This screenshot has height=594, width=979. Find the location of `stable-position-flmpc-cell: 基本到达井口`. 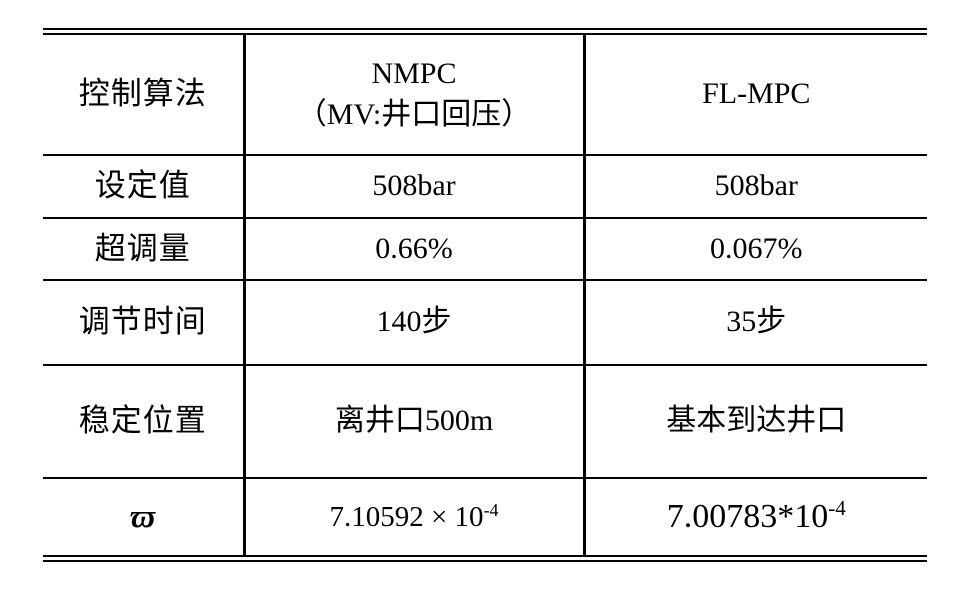

stable-position-flmpc-cell: 基本到达井口 is located at coordinates (754, 421).